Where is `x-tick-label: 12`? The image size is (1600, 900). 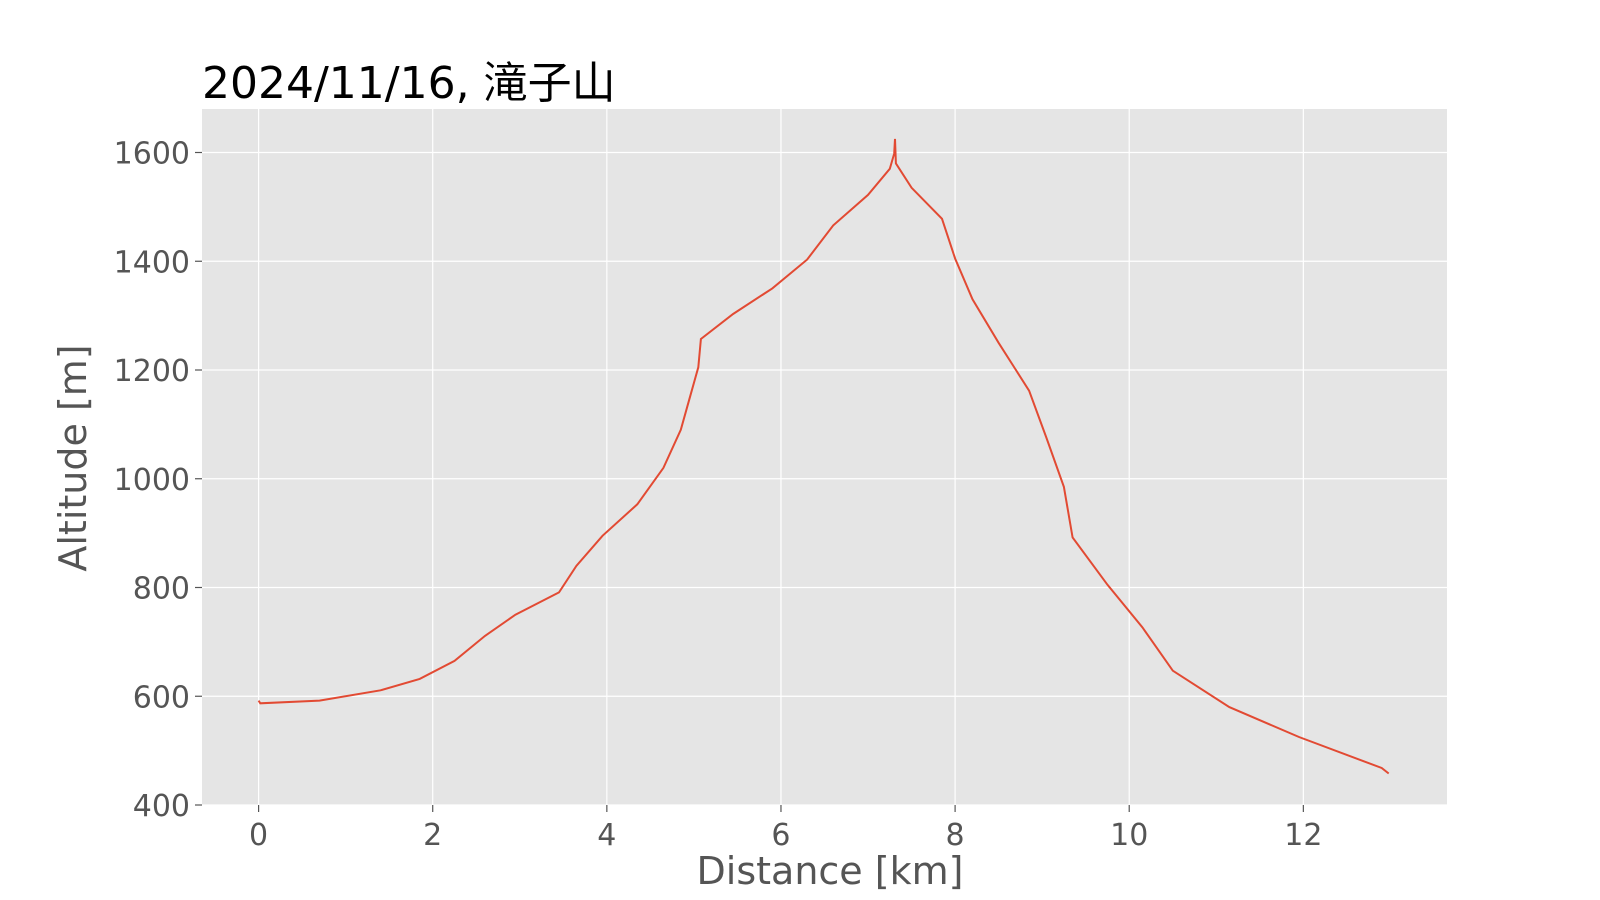 x-tick-label: 12 is located at coordinates (1303, 835).